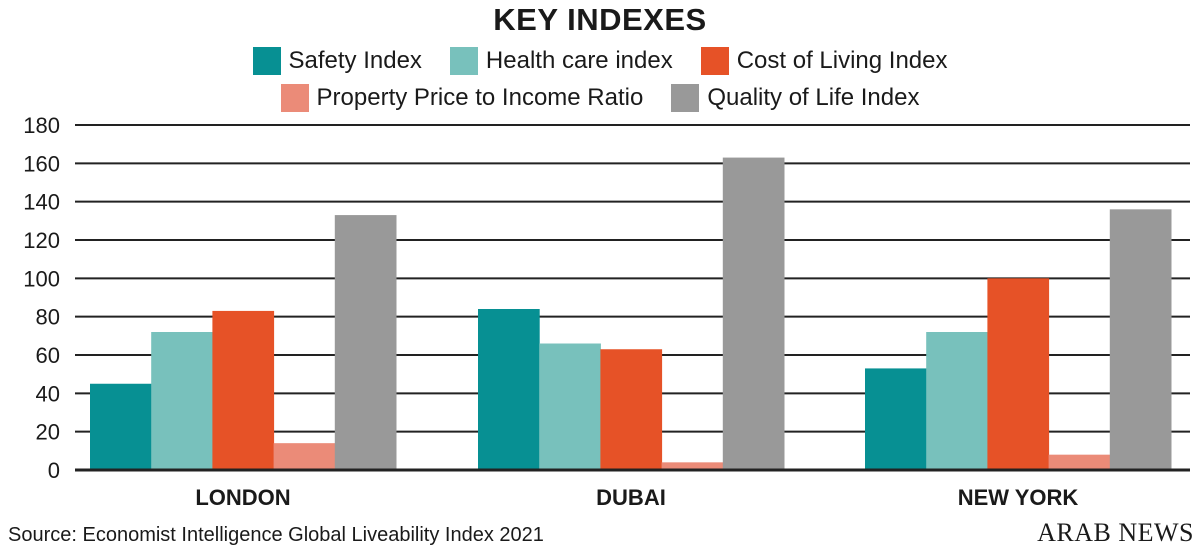 Image resolution: width=1200 pixels, height=555 pixels. I want to click on y-tick-label: 100, so click(41, 278).